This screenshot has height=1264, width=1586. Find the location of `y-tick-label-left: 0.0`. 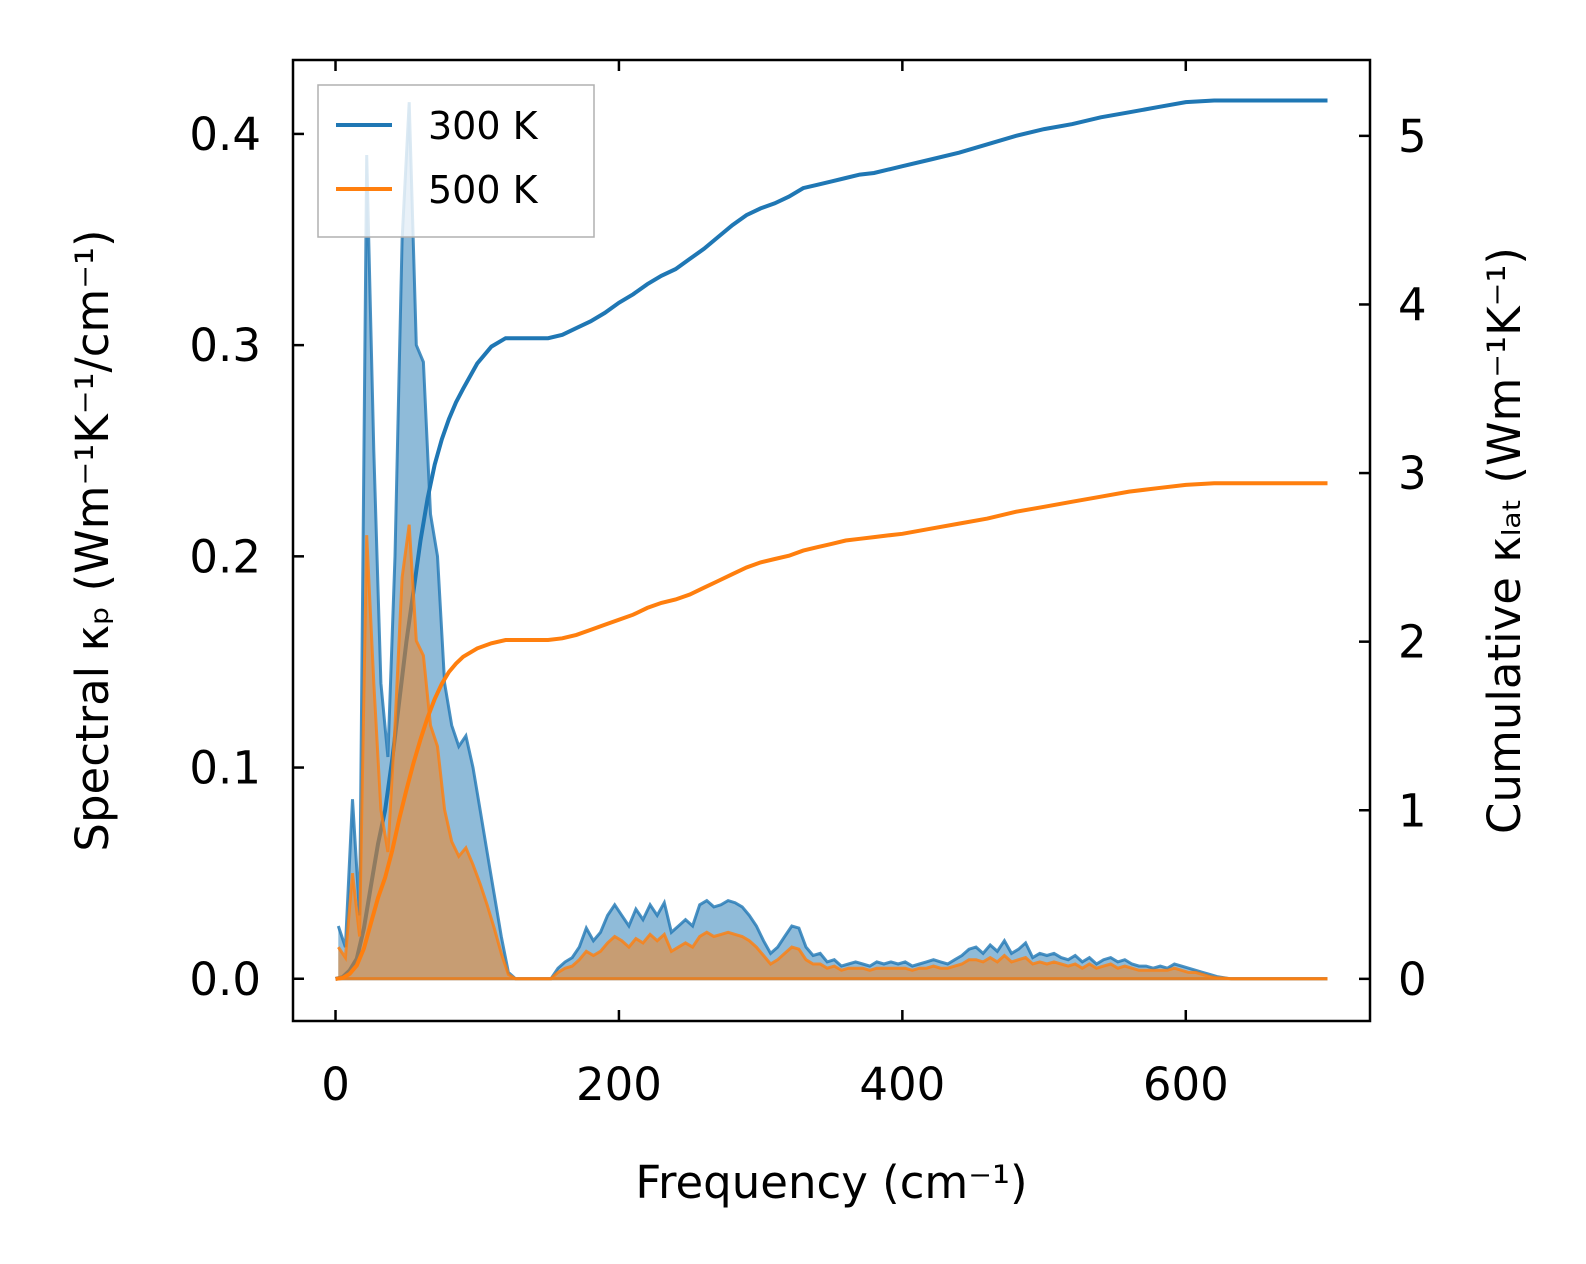

y-tick-label-left: 0.0 is located at coordinates (225, 979).